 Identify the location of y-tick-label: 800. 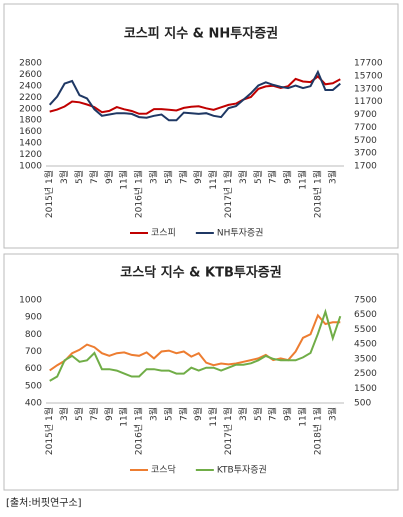
(33, 335).